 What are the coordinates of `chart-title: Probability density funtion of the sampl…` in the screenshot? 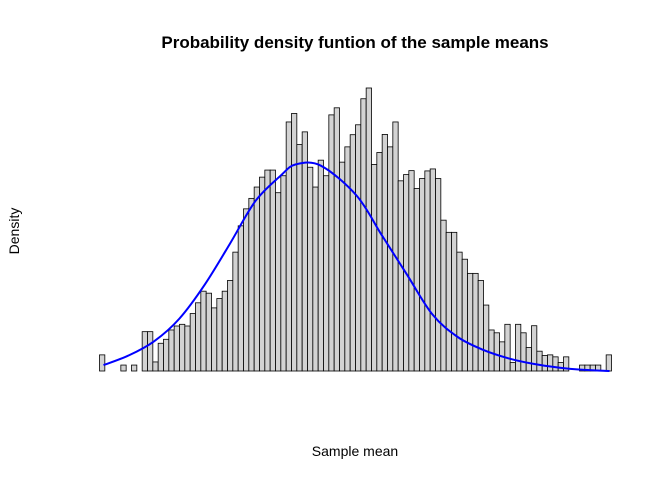 It's located at (354, 42).